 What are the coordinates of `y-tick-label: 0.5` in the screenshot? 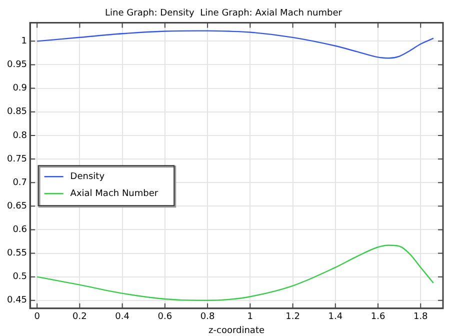 It's located at (20, 277).